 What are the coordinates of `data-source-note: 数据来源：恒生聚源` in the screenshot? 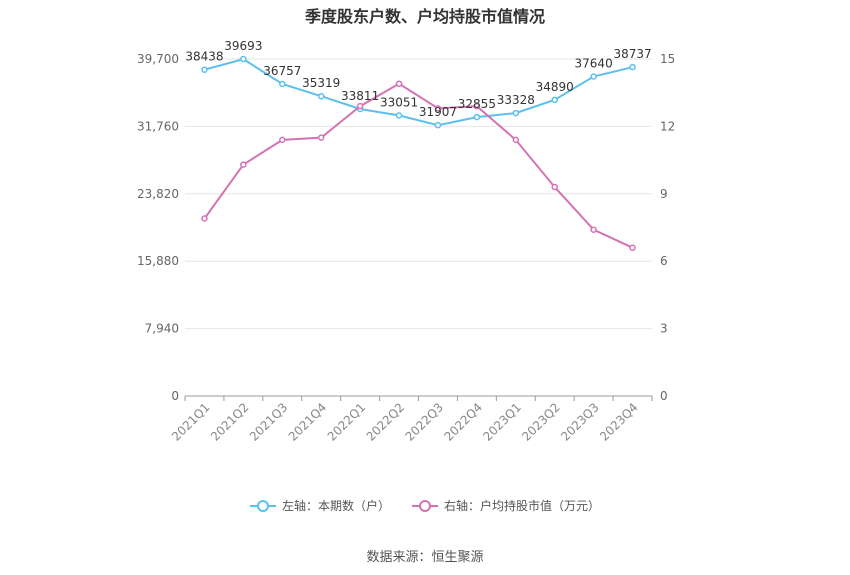 It's located at (425, 557).